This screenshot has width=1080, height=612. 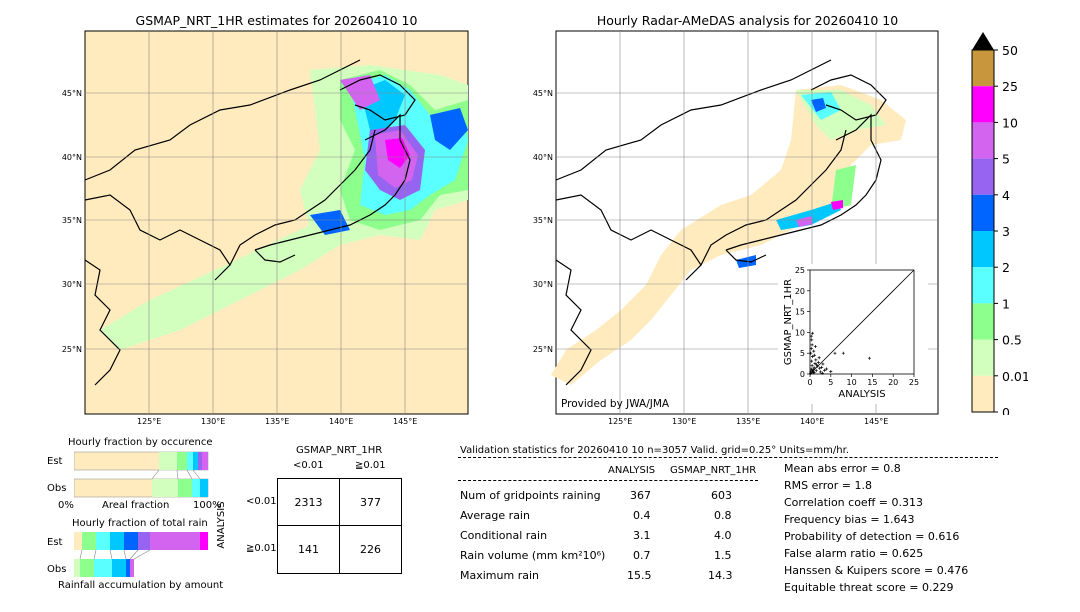 What do you see at coordinates (812, 421) in the screenshot?
I see `right-lon-label: 140°E` at bounding box center [812, 421].